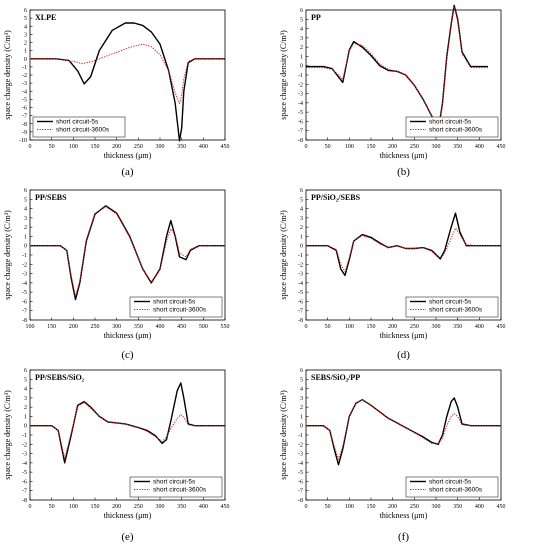  Describe the element at coordinates (24, 100) in the screenshot. I see `y-tick-label: -5` at that location.